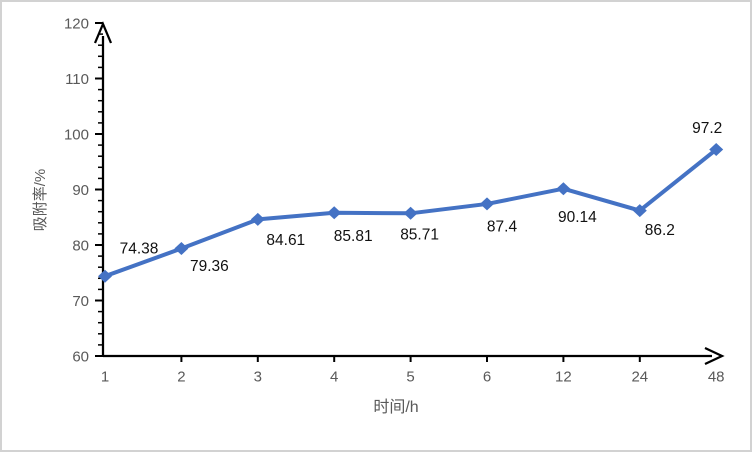  I want to click on x-tick-label: 48, so click(716, 376).